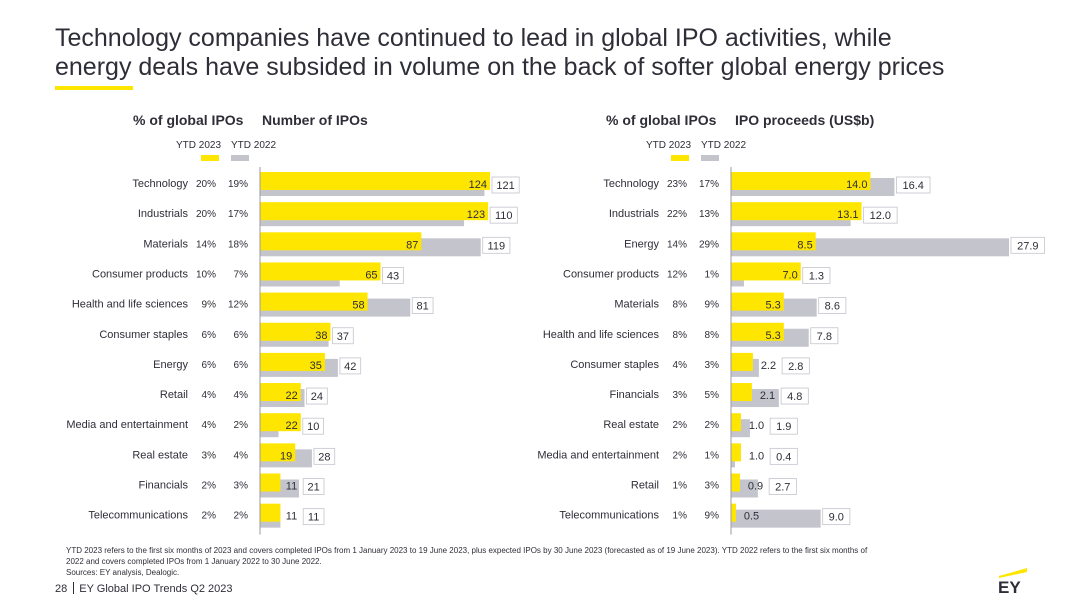 The image size is (1080, 608). Describe the element at coordinates (645, 486) in the screenshot. I see `category-label: Retail` at that location.